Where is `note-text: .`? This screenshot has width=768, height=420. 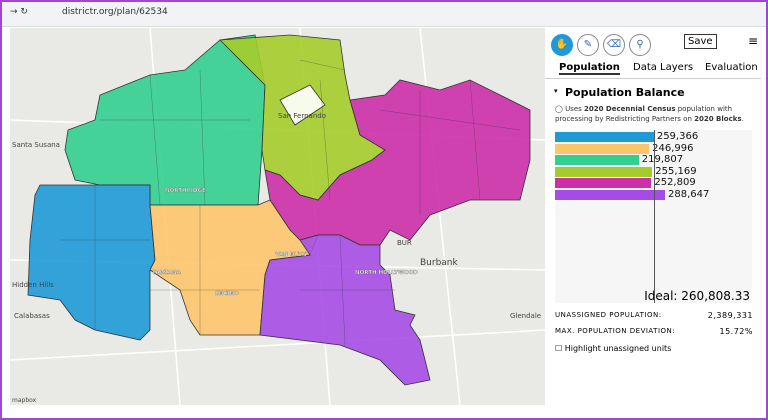
note-text: . is located at coordinates (742, 119).